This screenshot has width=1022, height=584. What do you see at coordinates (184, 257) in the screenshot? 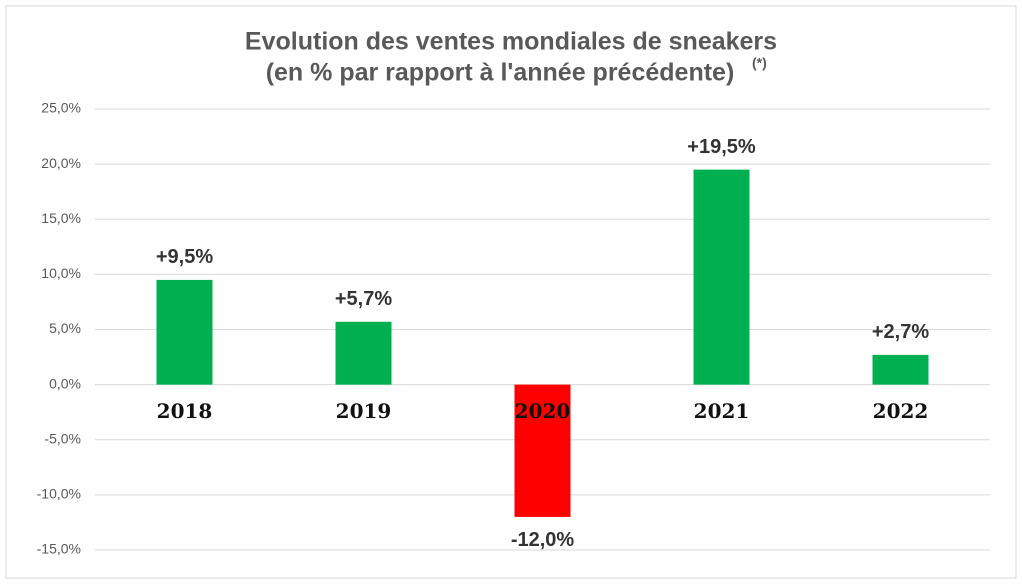
I see `value-label: +9,5%` at bounding box center [184, 257].